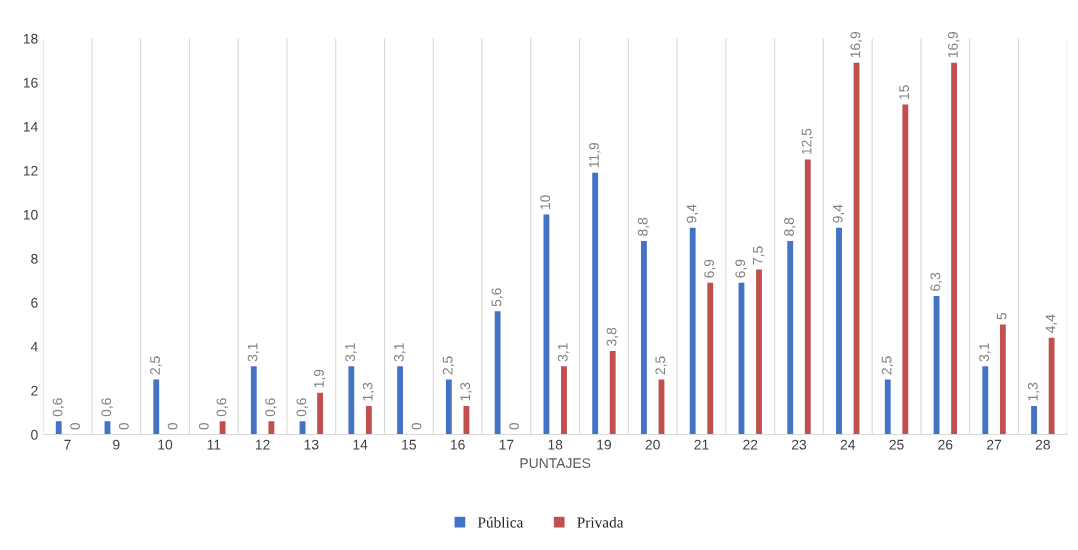  What do you see at coordinates (807, 141) in the screenshot?
I see `data-label: 12,5` at bounding box center [807, 141].